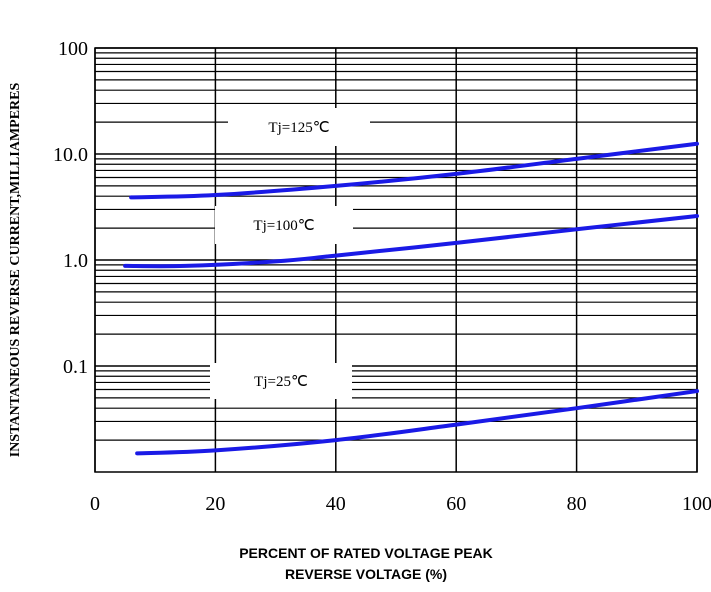 Image resolution: width=711 pixels, height=592 pixels. What do you see at coordinates (215, 504) in the screenshot?
I see `x-tick-label: 20` at bounding box center [215, 504].